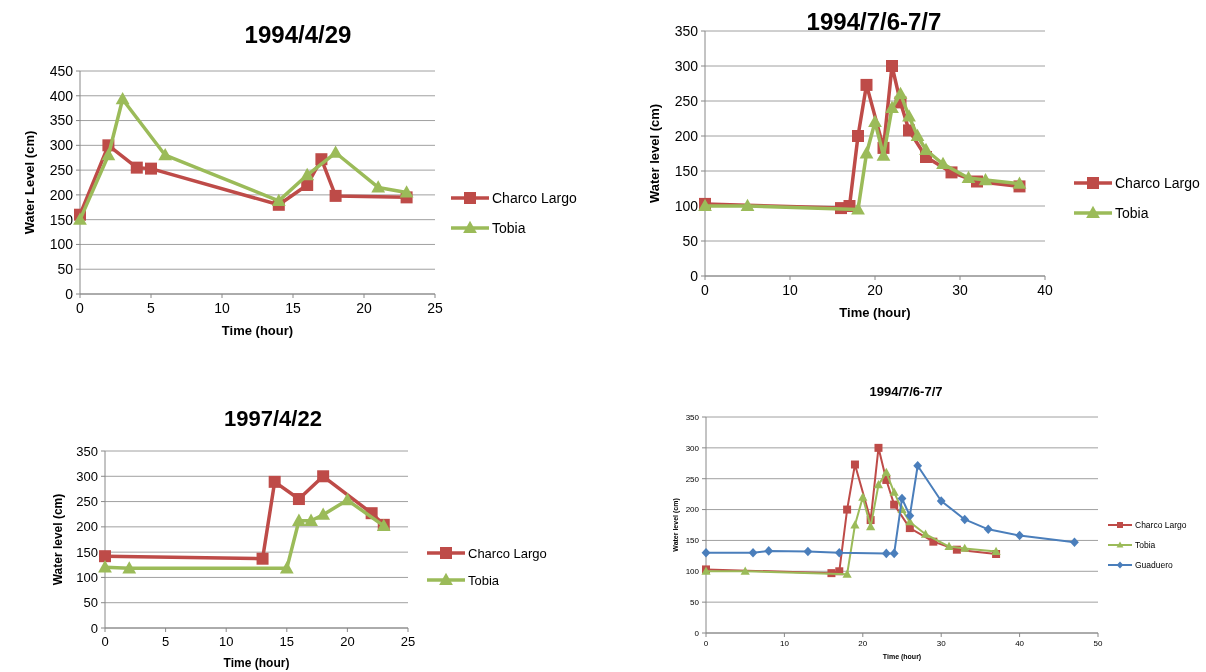 This screenshot has height=672, width=1206. What do you see at coordinates (298, 34) in the screenshot?
I see `chart-title: 1994/4/29` at bounding box center [298, 34].